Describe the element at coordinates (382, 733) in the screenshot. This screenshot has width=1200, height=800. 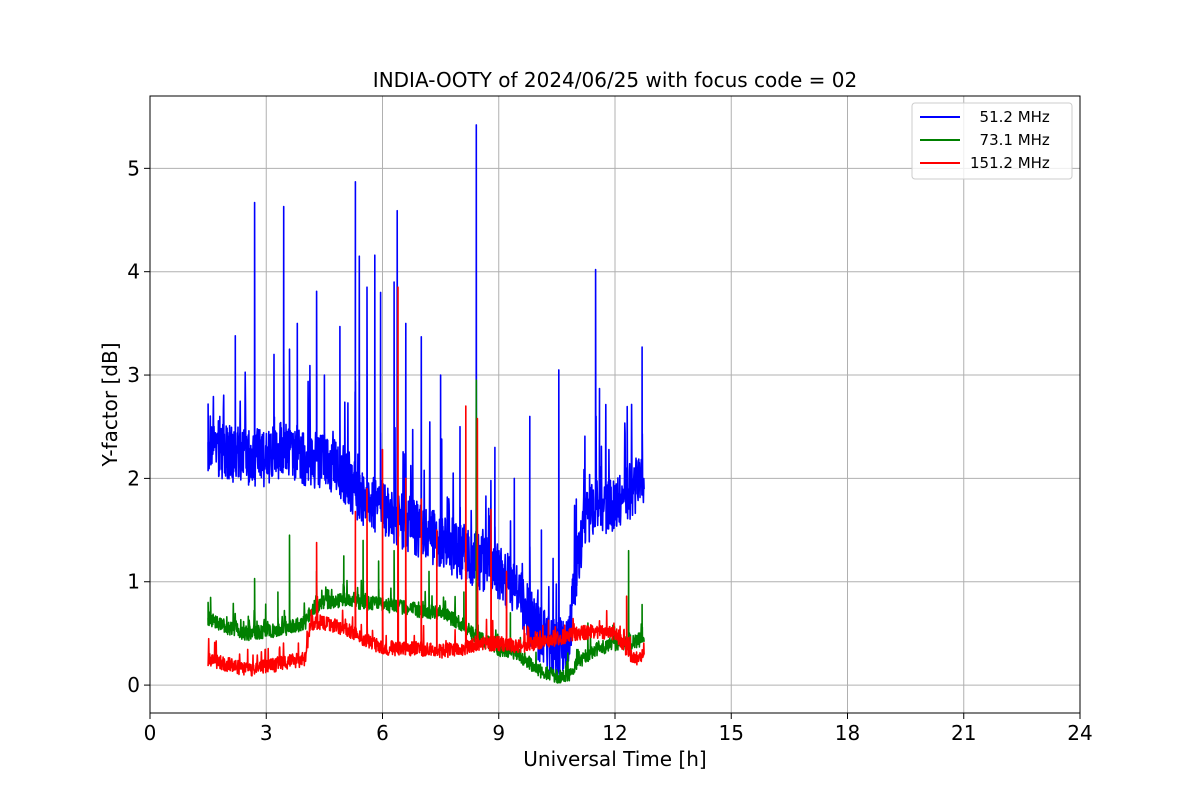
I see `x-tick-label: 6` at that location.